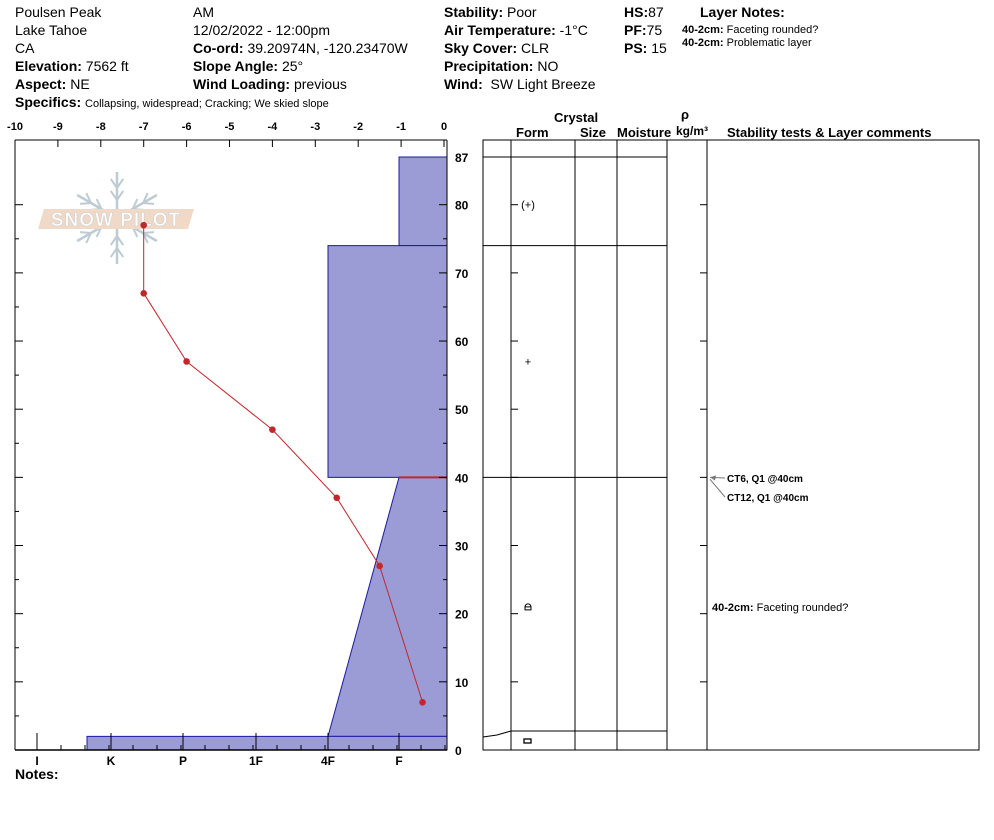 The height and width of the screenshot is (840, 994). Describe the element at coordinates (462, 274) in the screenshot. I see `depth-tick-label: 70` at that location.